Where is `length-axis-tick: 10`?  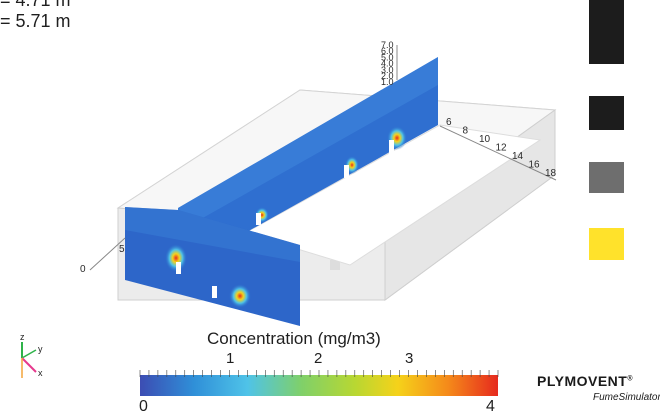
length-axis-tick: 10 is located at coordinates (485, 139).